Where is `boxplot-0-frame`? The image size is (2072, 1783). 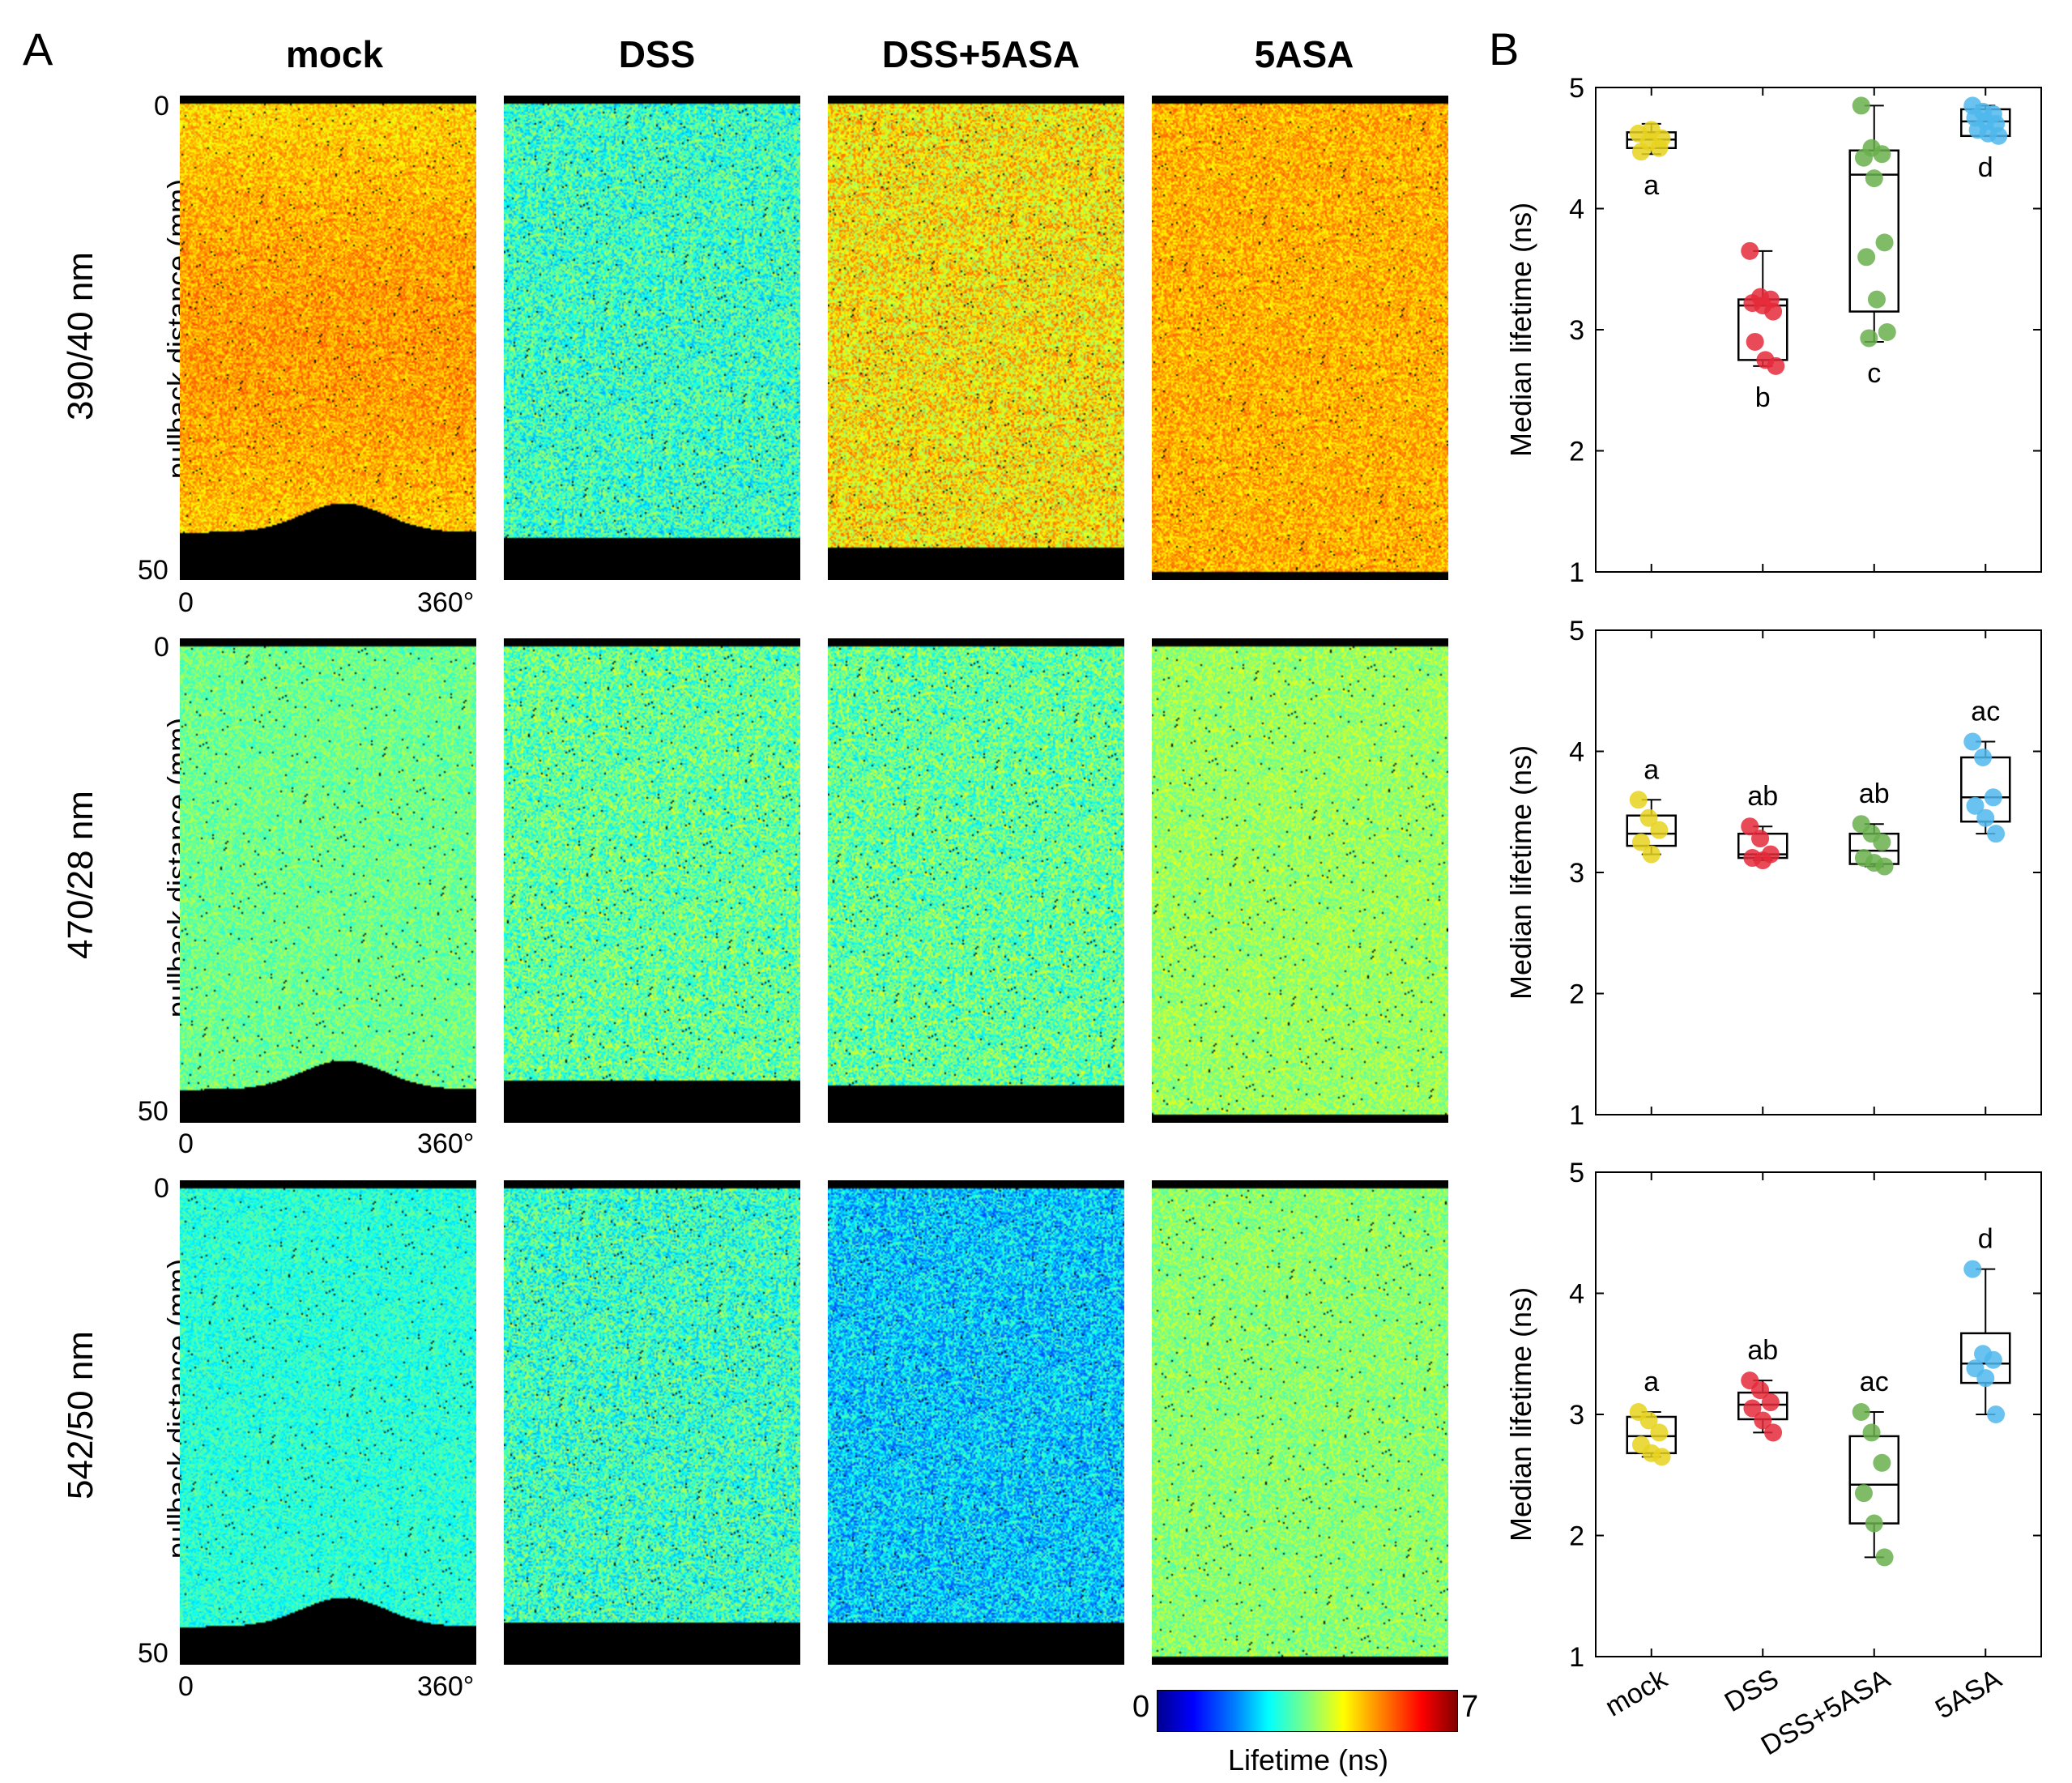 boxplot-0-frame is located at coordinates (1818, 330).